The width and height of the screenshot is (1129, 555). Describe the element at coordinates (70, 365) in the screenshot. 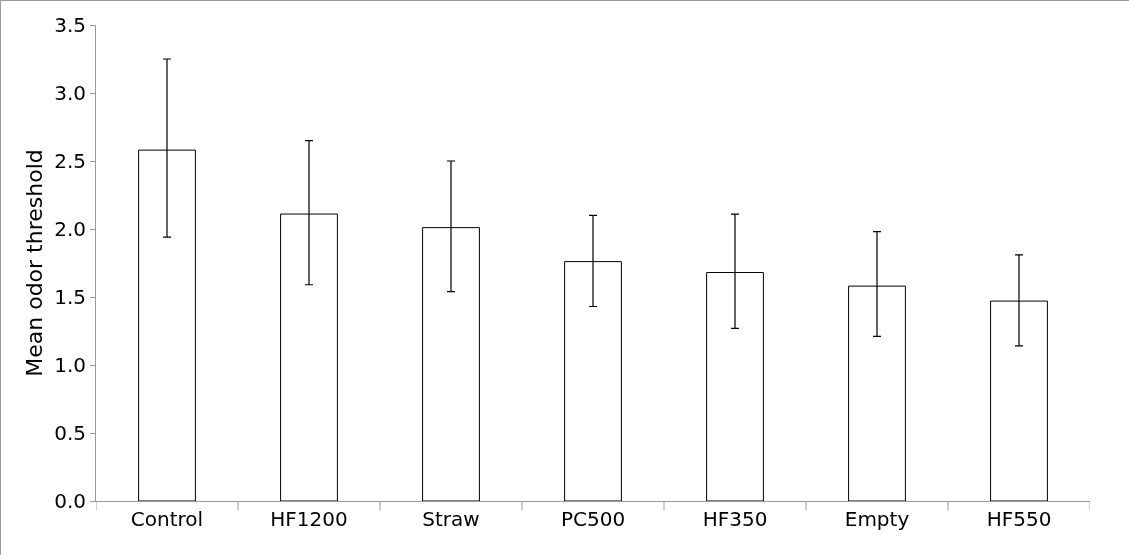

I see `y-tick-label: 1.0` at that location.